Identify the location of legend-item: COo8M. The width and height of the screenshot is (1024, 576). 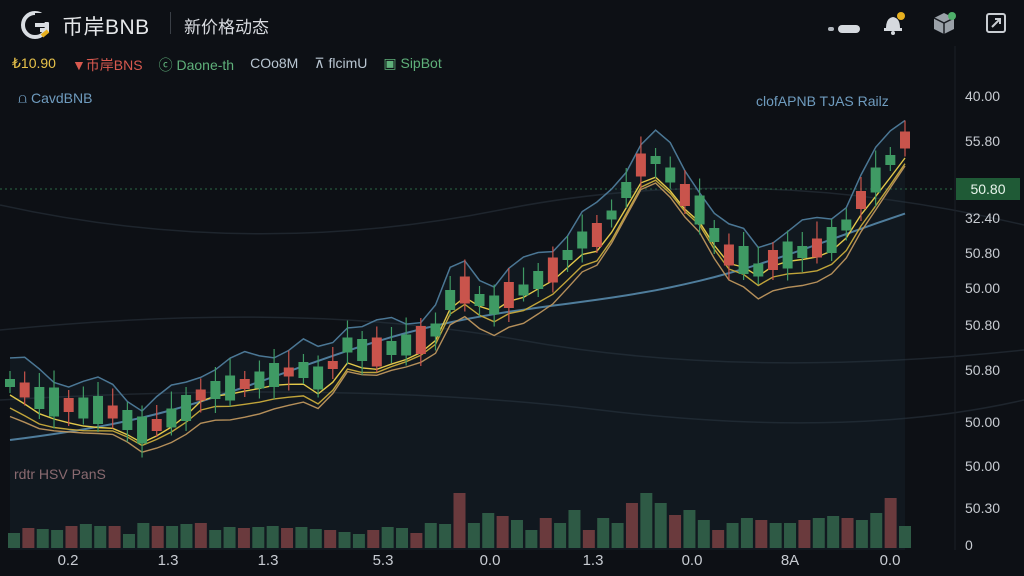
(274, 63).